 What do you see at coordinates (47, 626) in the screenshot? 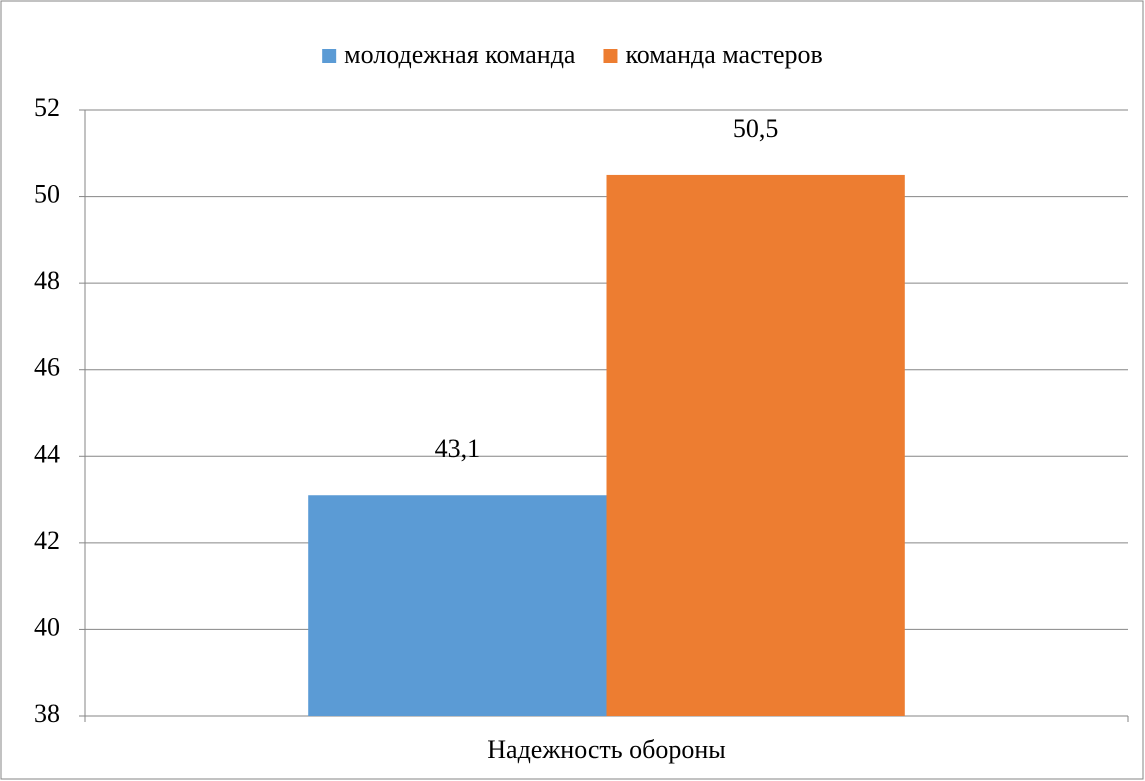
I see `y-tick-label: 40` at bounding box center [47, 626].